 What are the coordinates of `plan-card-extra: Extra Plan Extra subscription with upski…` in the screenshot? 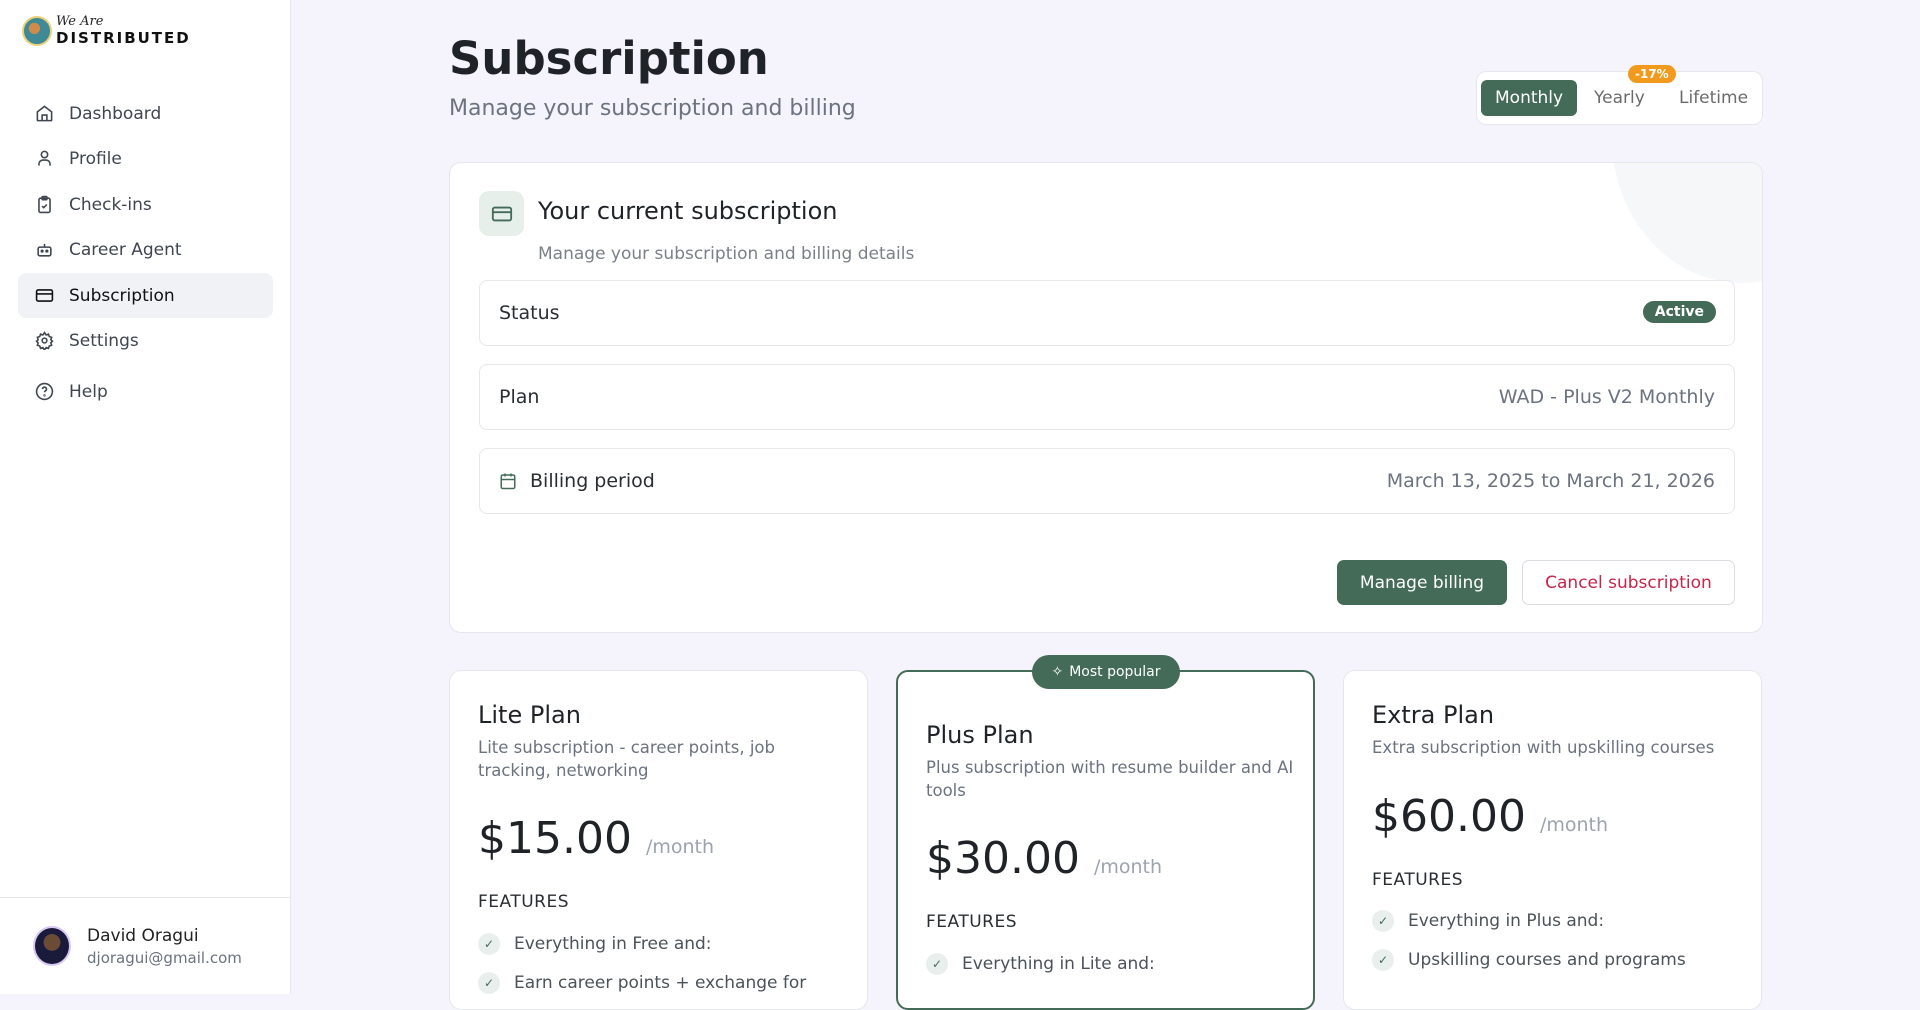 It's located at (1552, 840).